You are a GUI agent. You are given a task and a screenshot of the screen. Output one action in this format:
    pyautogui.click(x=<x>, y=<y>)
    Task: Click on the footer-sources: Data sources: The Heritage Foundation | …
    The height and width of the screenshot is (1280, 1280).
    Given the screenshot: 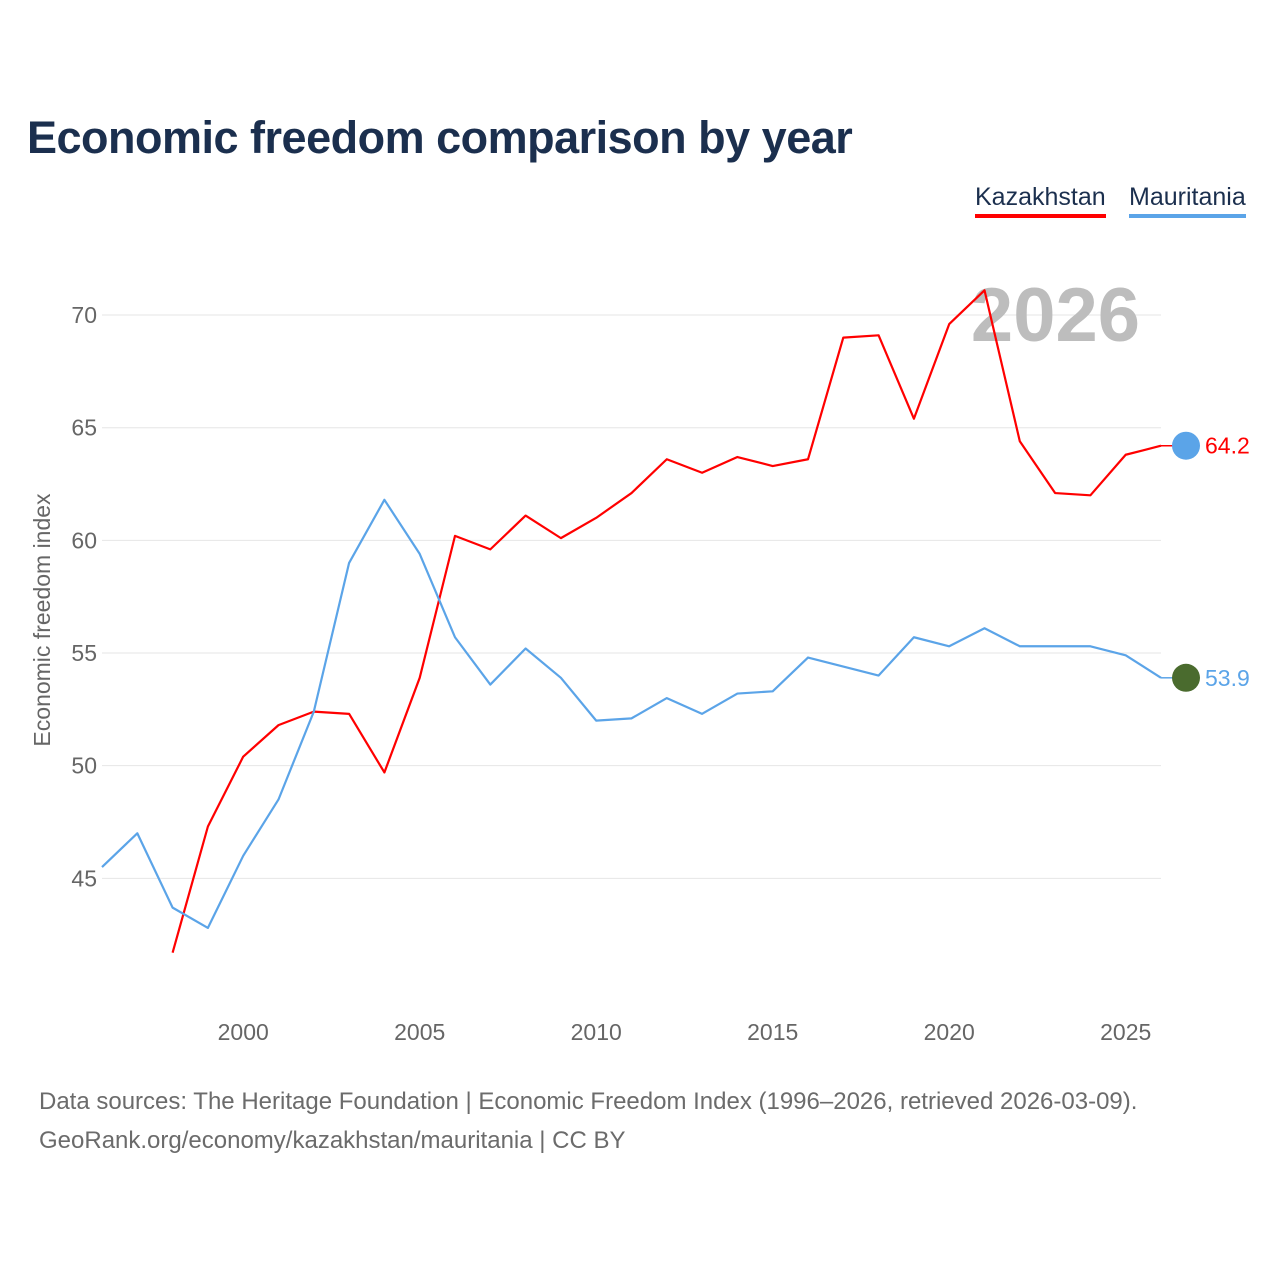 What is the action you would take?
    pyautogui.click(x=588, y=1101)
    